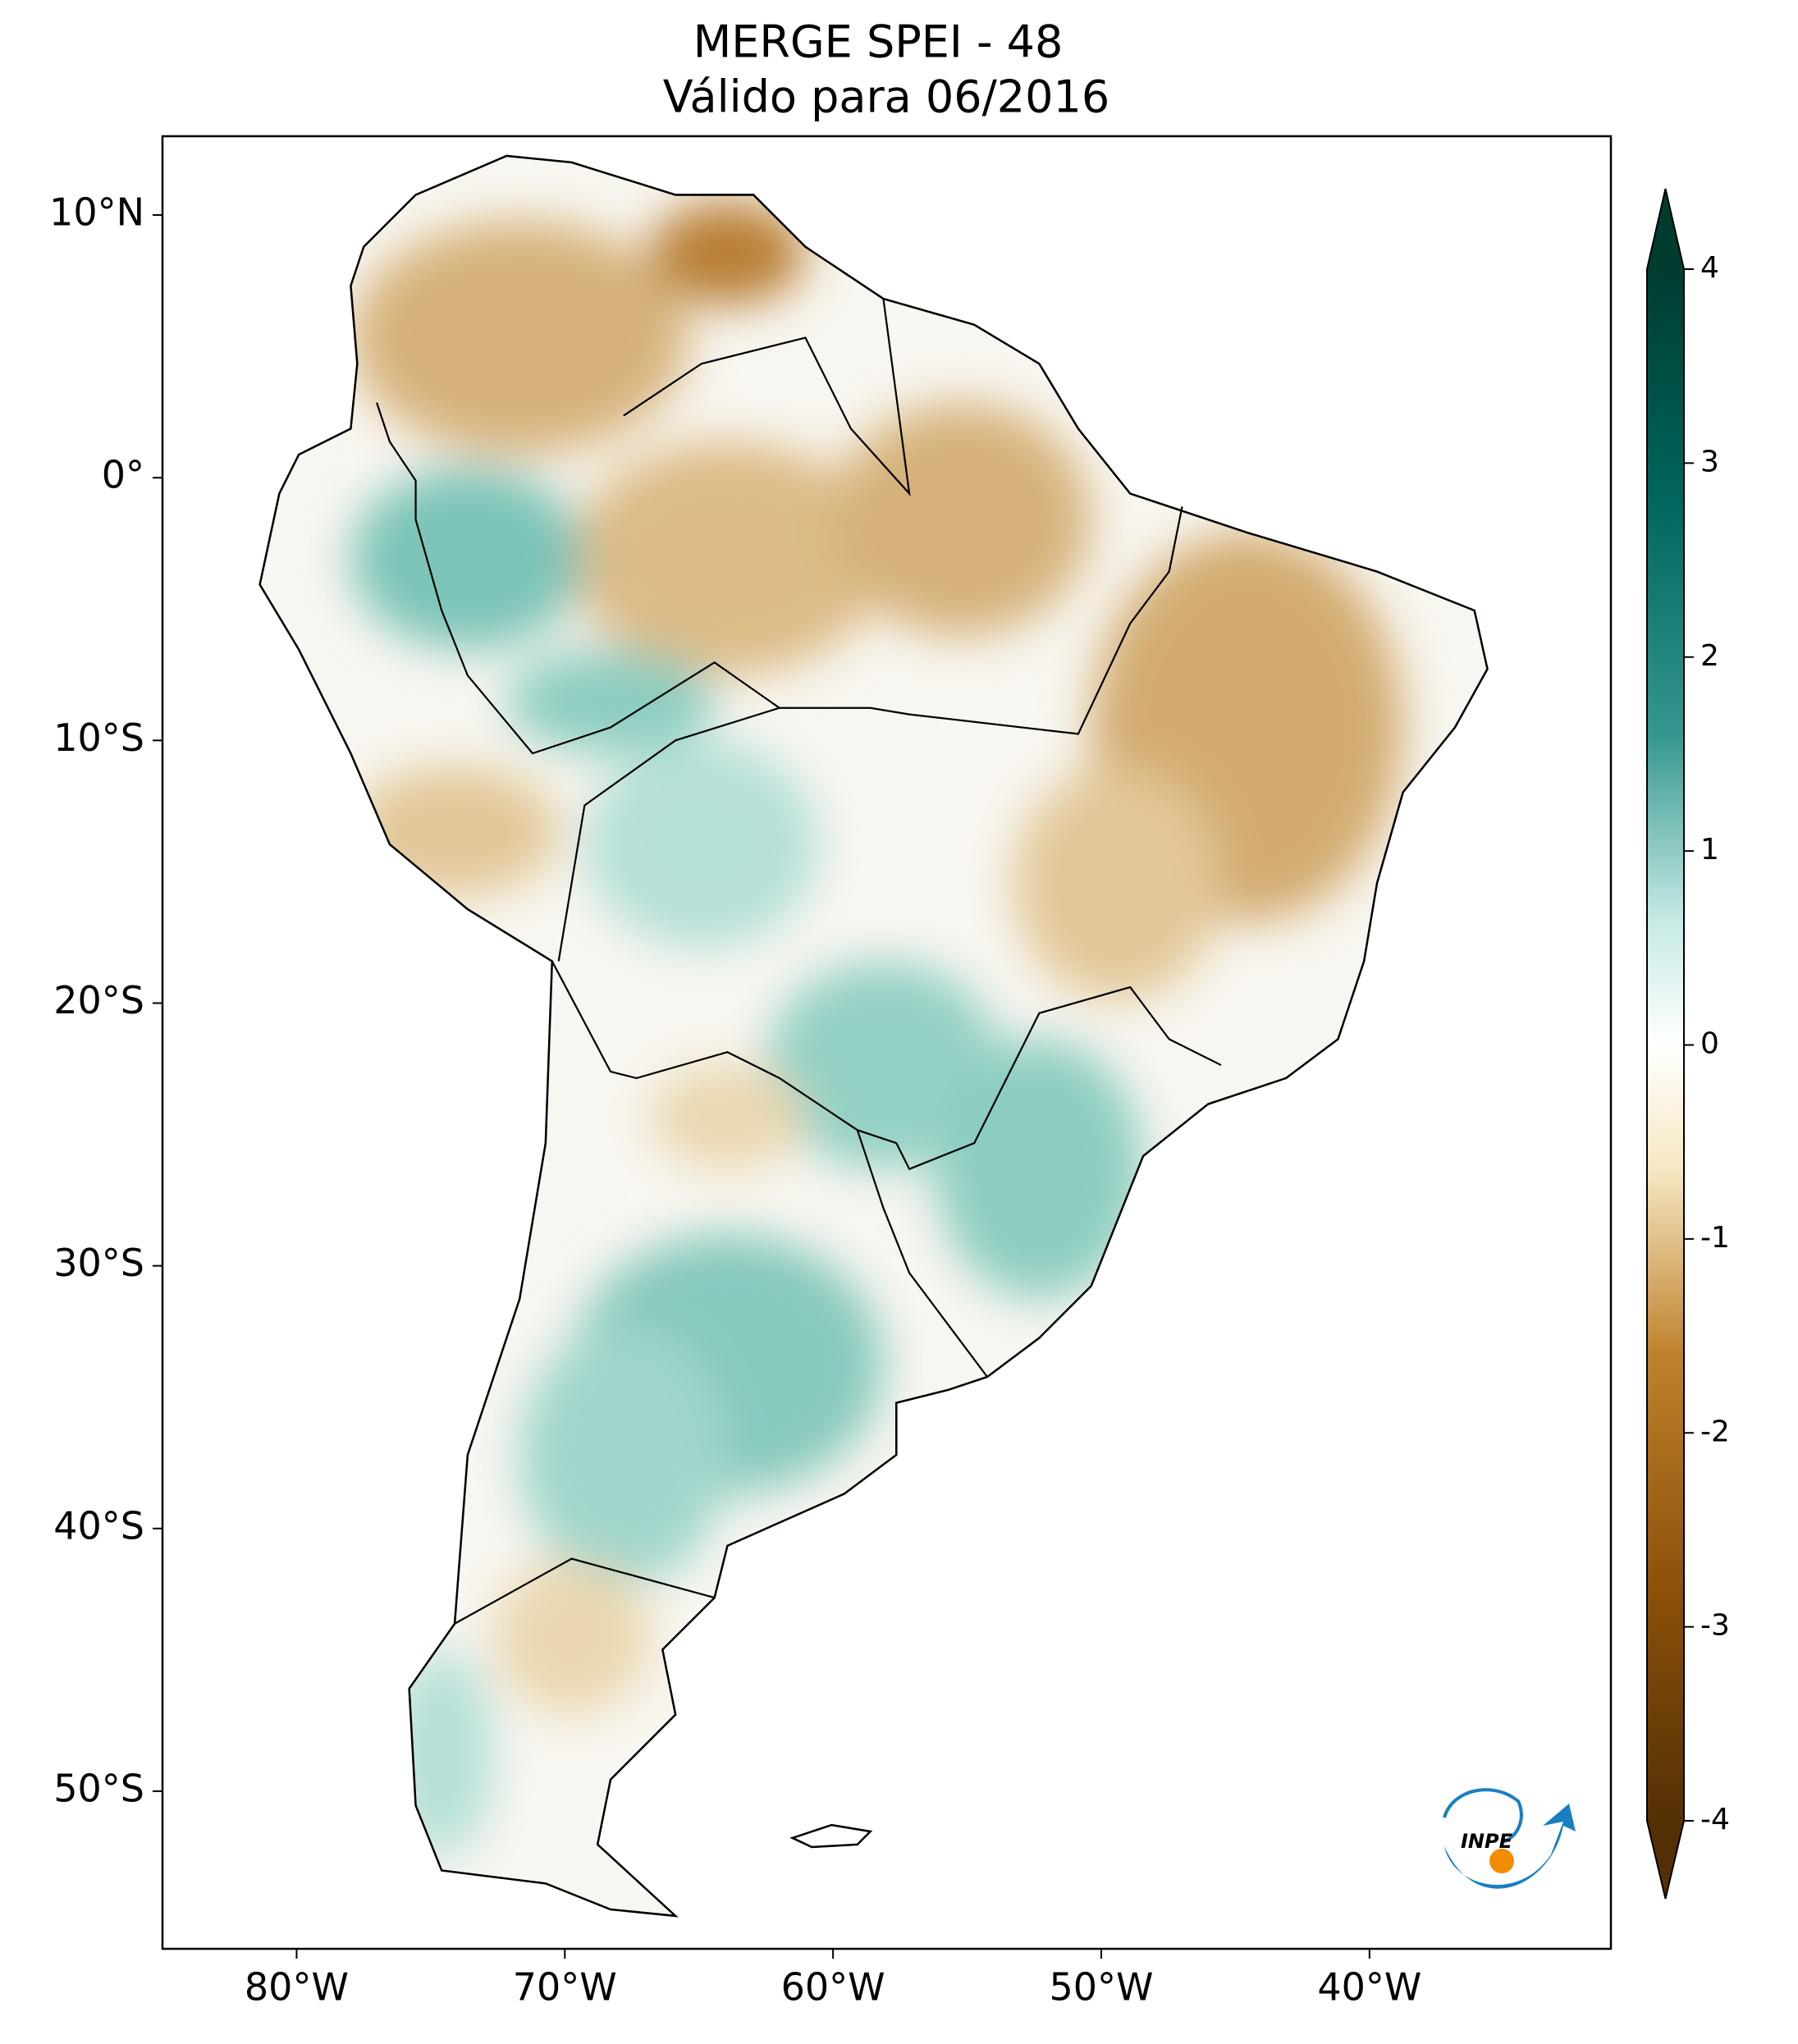 The width and height of the screenshot is (1798, 2044). I want to click on colorbar-extend-max, so click(1665, 229).